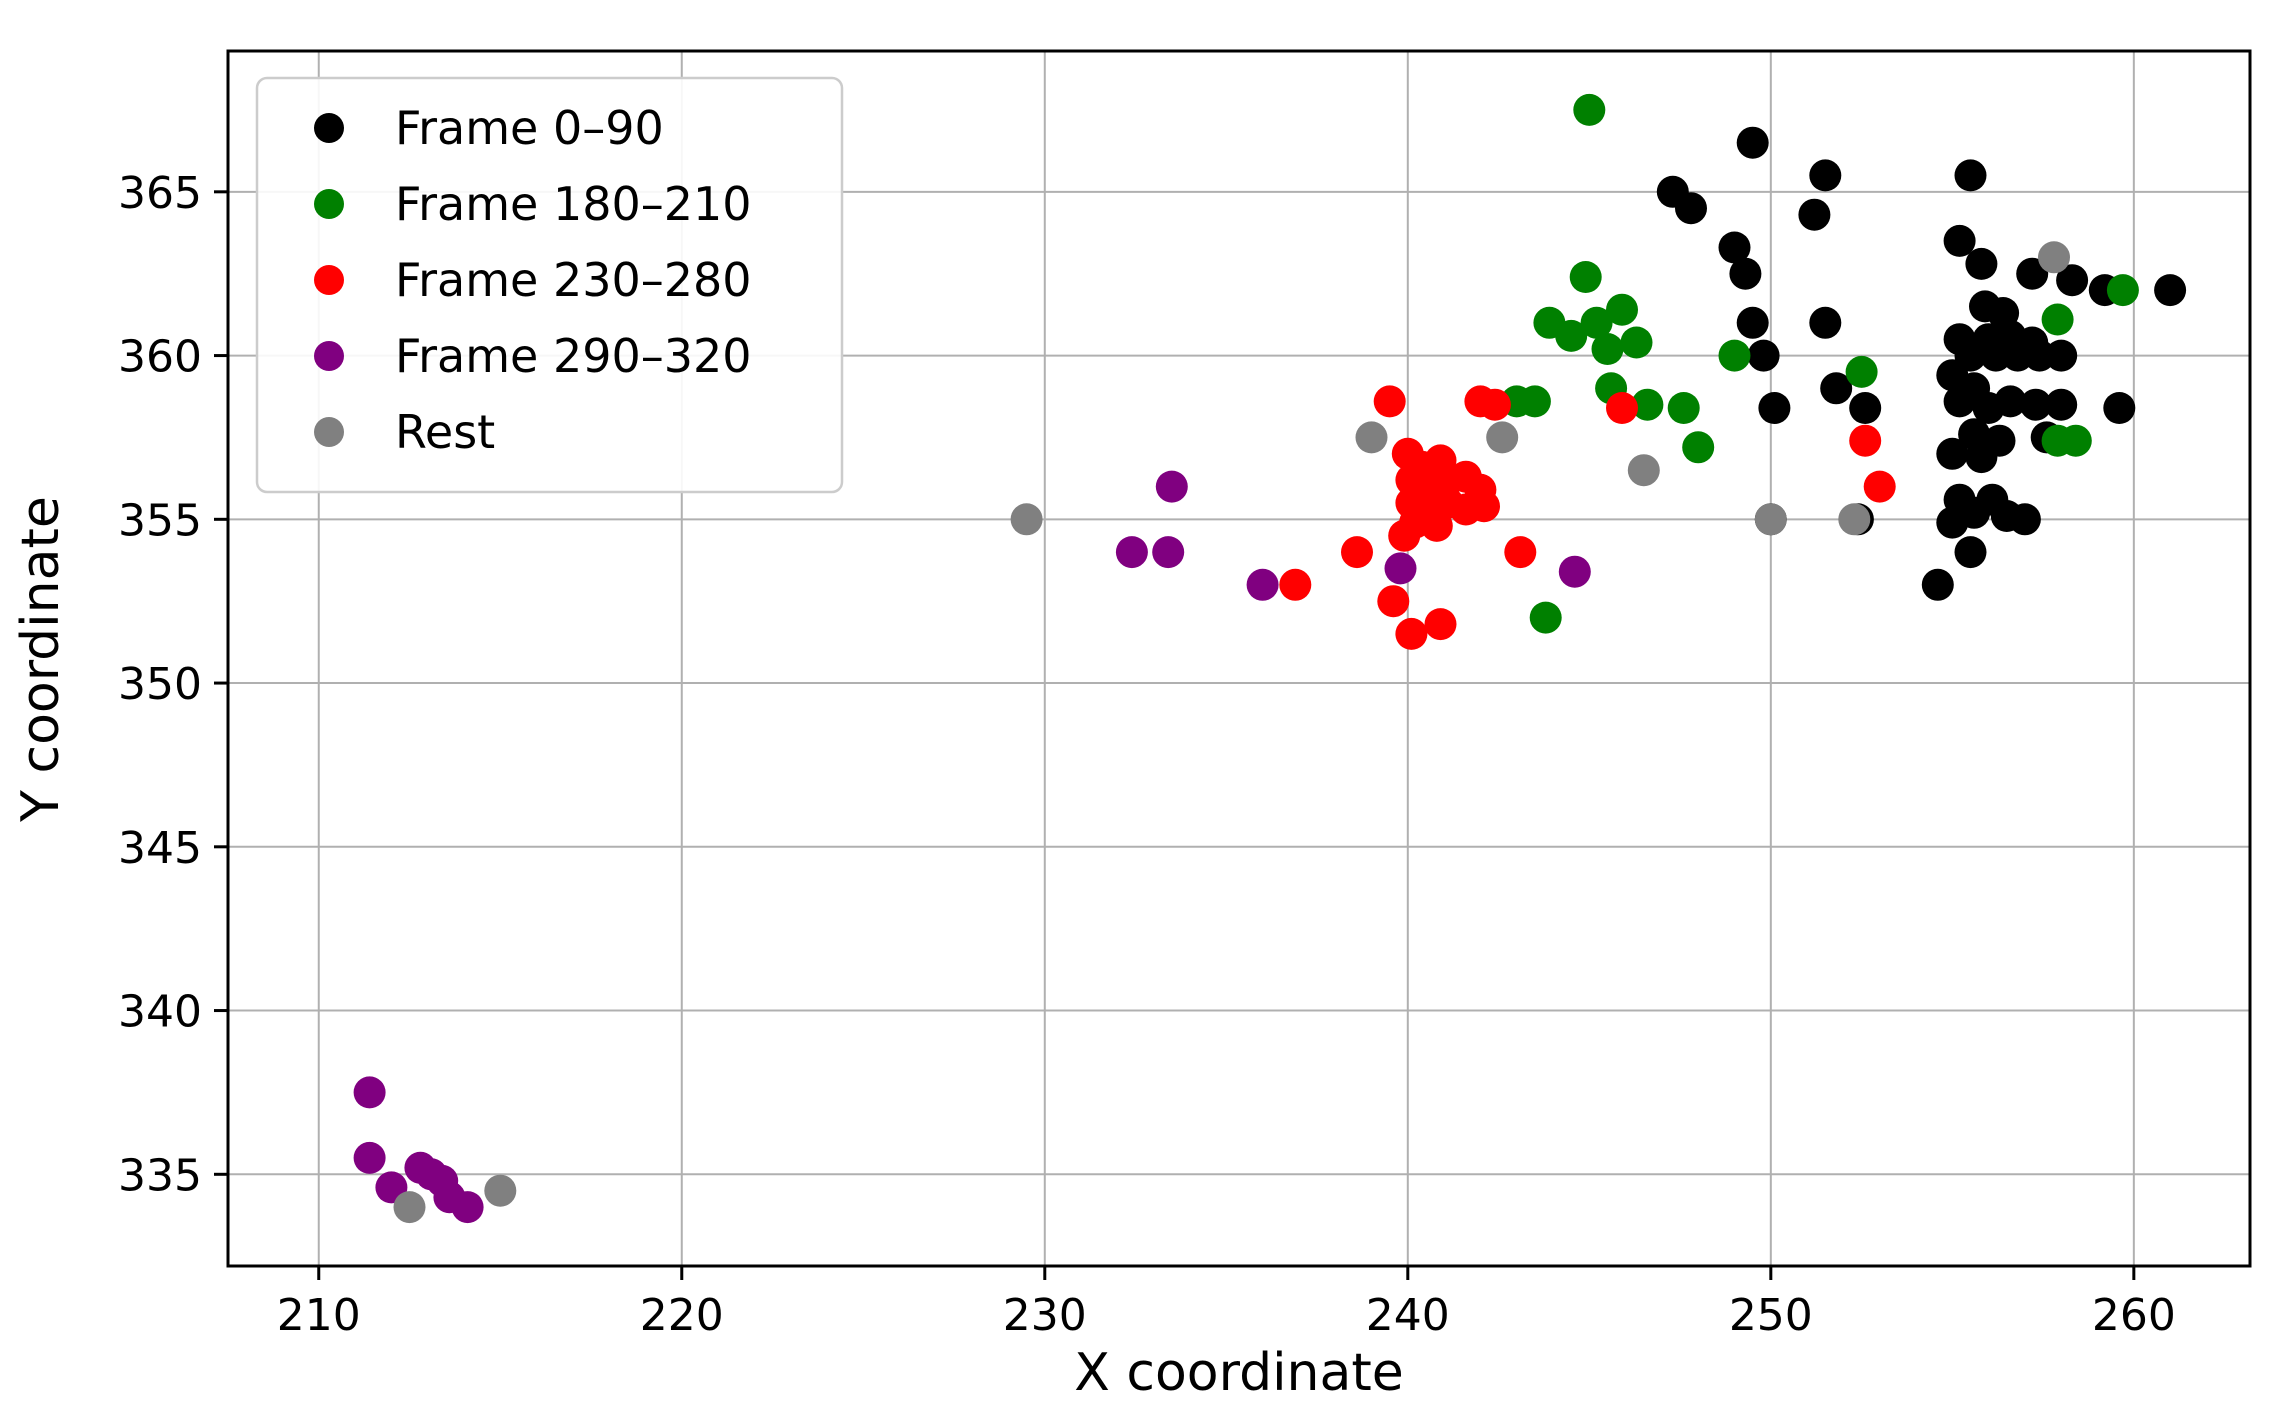 The width and height of the screenshot is (2269, 1427). Describe the element at coordinates (1239, 1373) in the screenshot. I see `x-axis-label: X coordinate` at that location.